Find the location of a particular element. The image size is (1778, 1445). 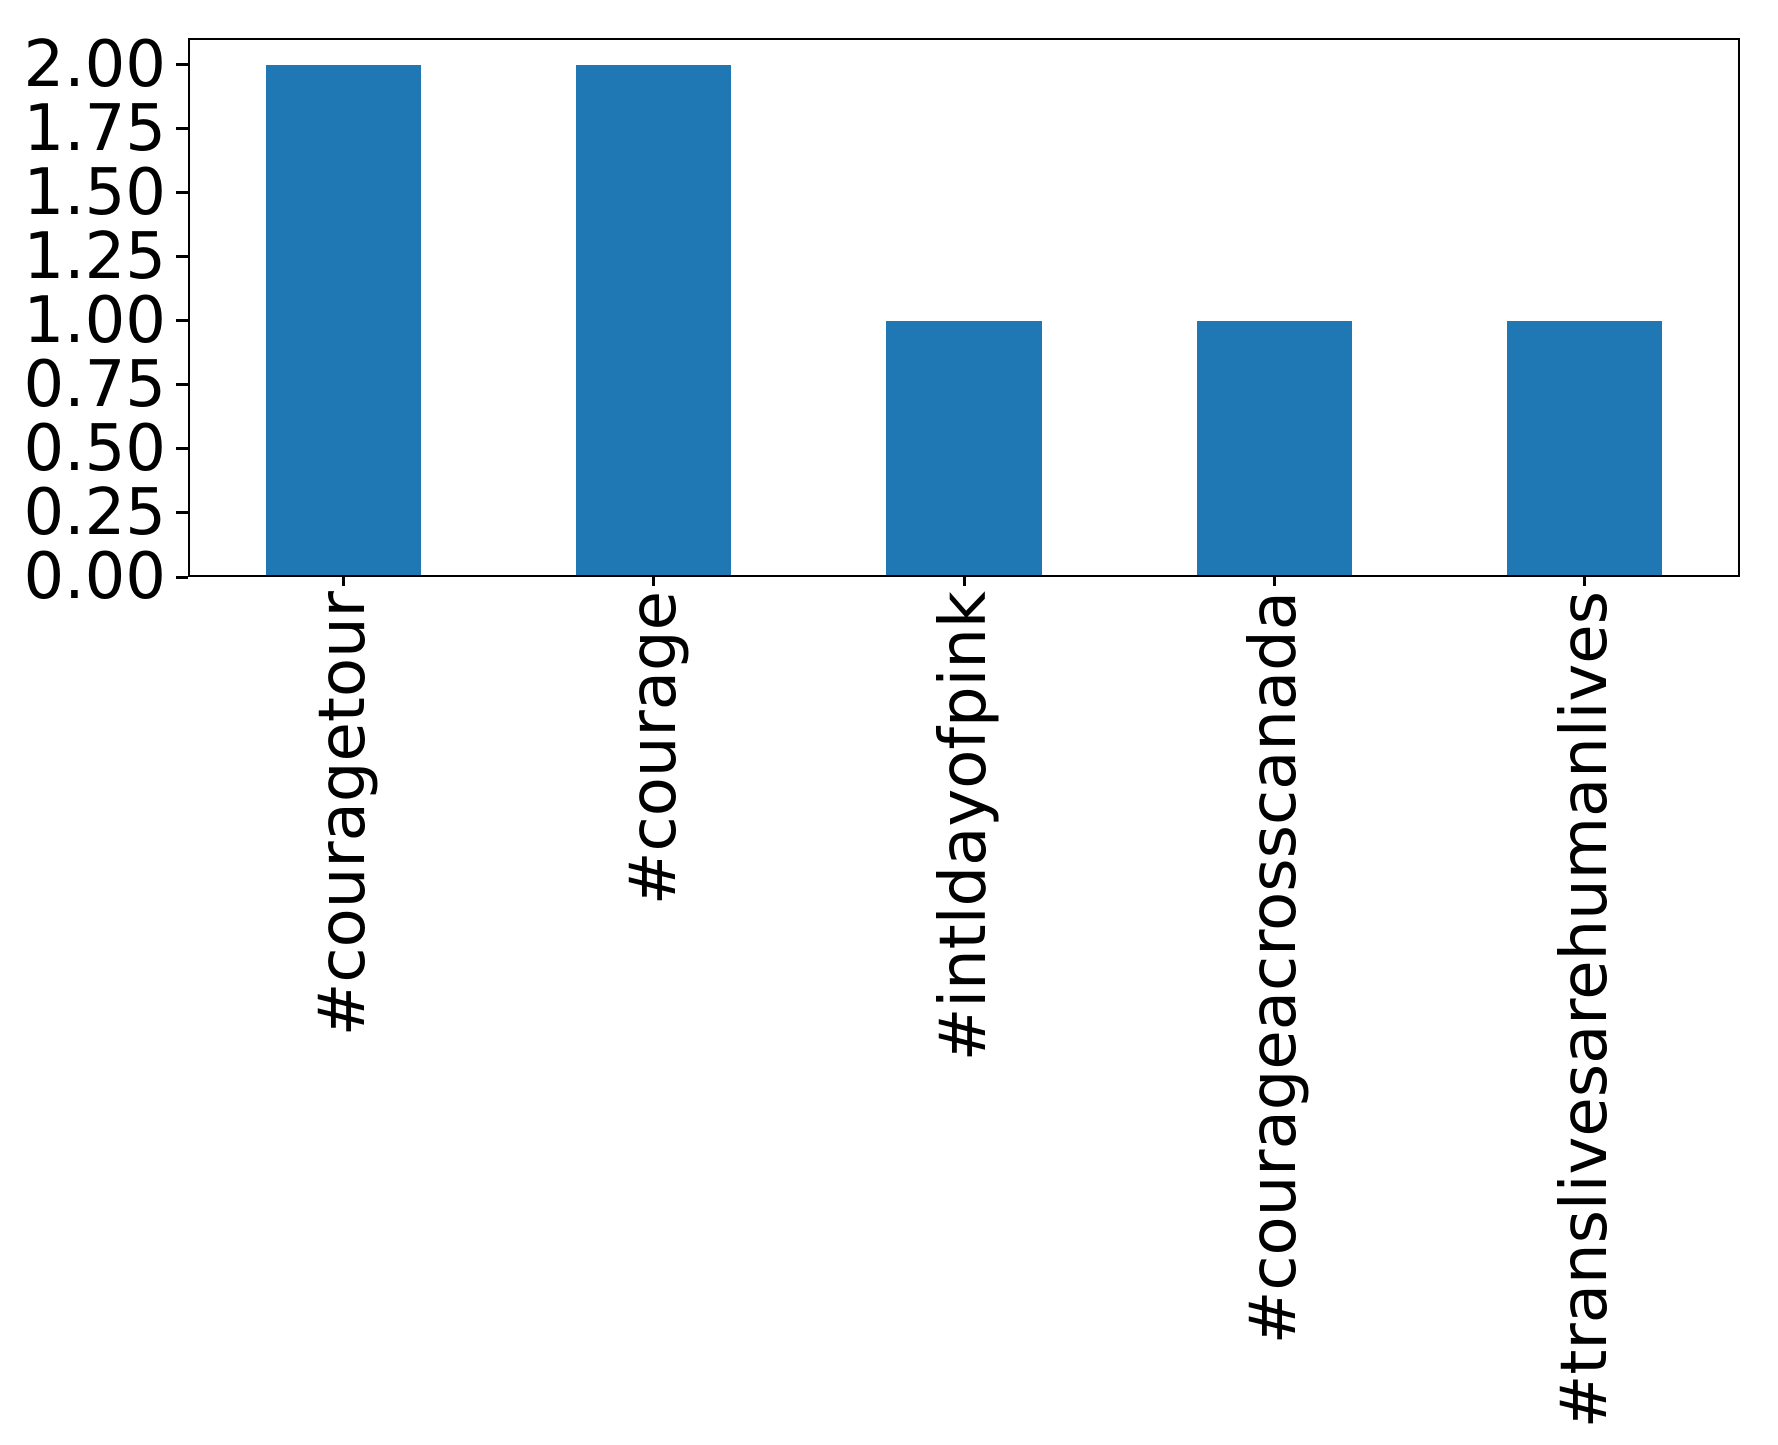

x-tick-label: #translivesarehumanlives is located at coordinates (1584, 1010).